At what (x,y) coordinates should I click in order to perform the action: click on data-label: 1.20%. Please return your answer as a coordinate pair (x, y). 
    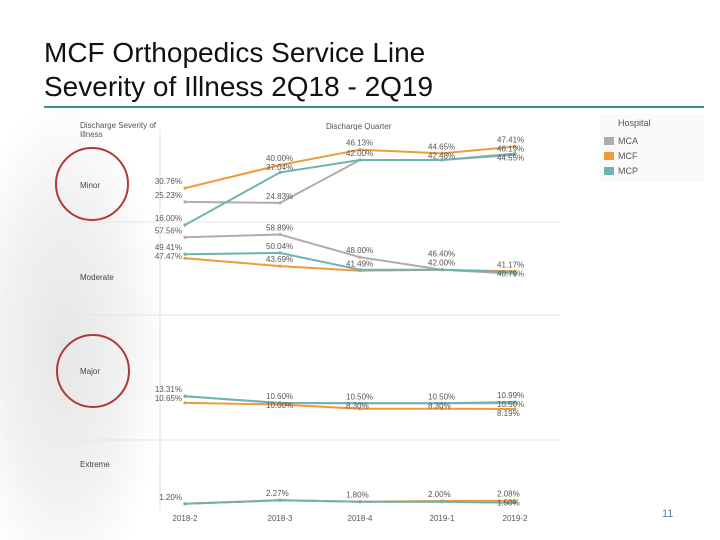
    Looking at the image, I should click on (170, 497).